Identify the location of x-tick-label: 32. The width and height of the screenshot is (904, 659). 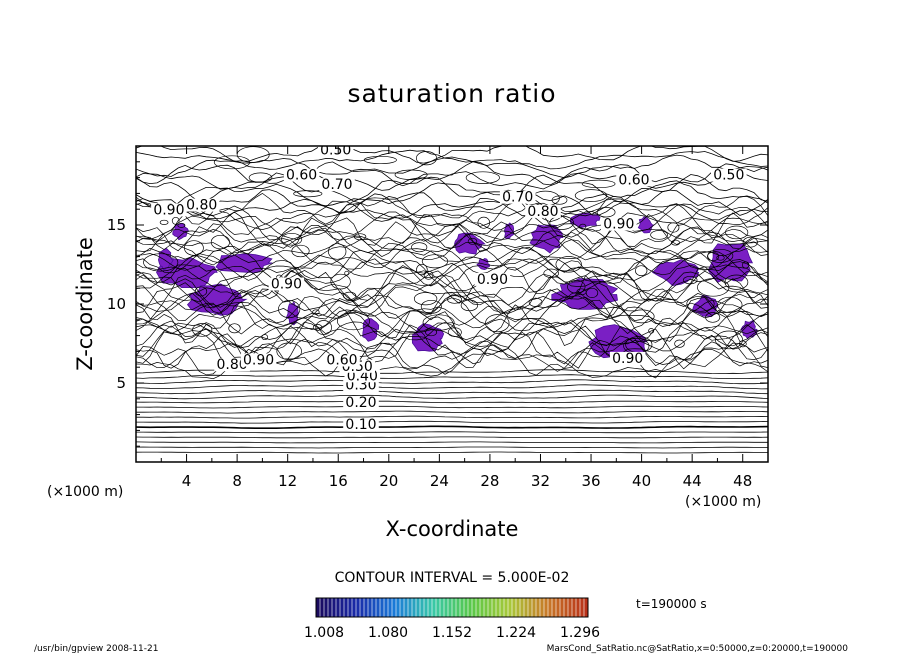
(540, 481).